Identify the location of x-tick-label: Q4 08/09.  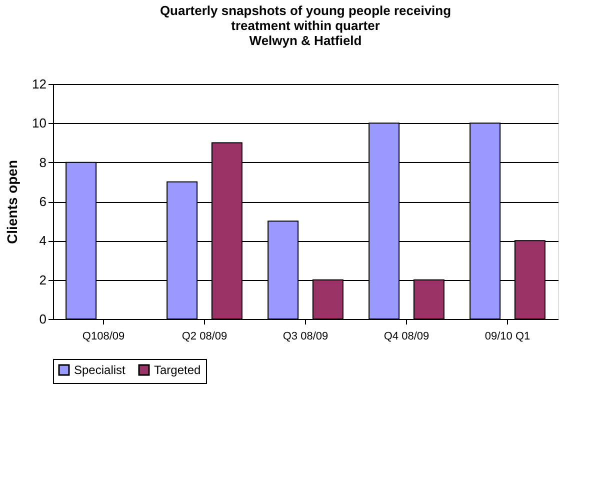
(407, 336).